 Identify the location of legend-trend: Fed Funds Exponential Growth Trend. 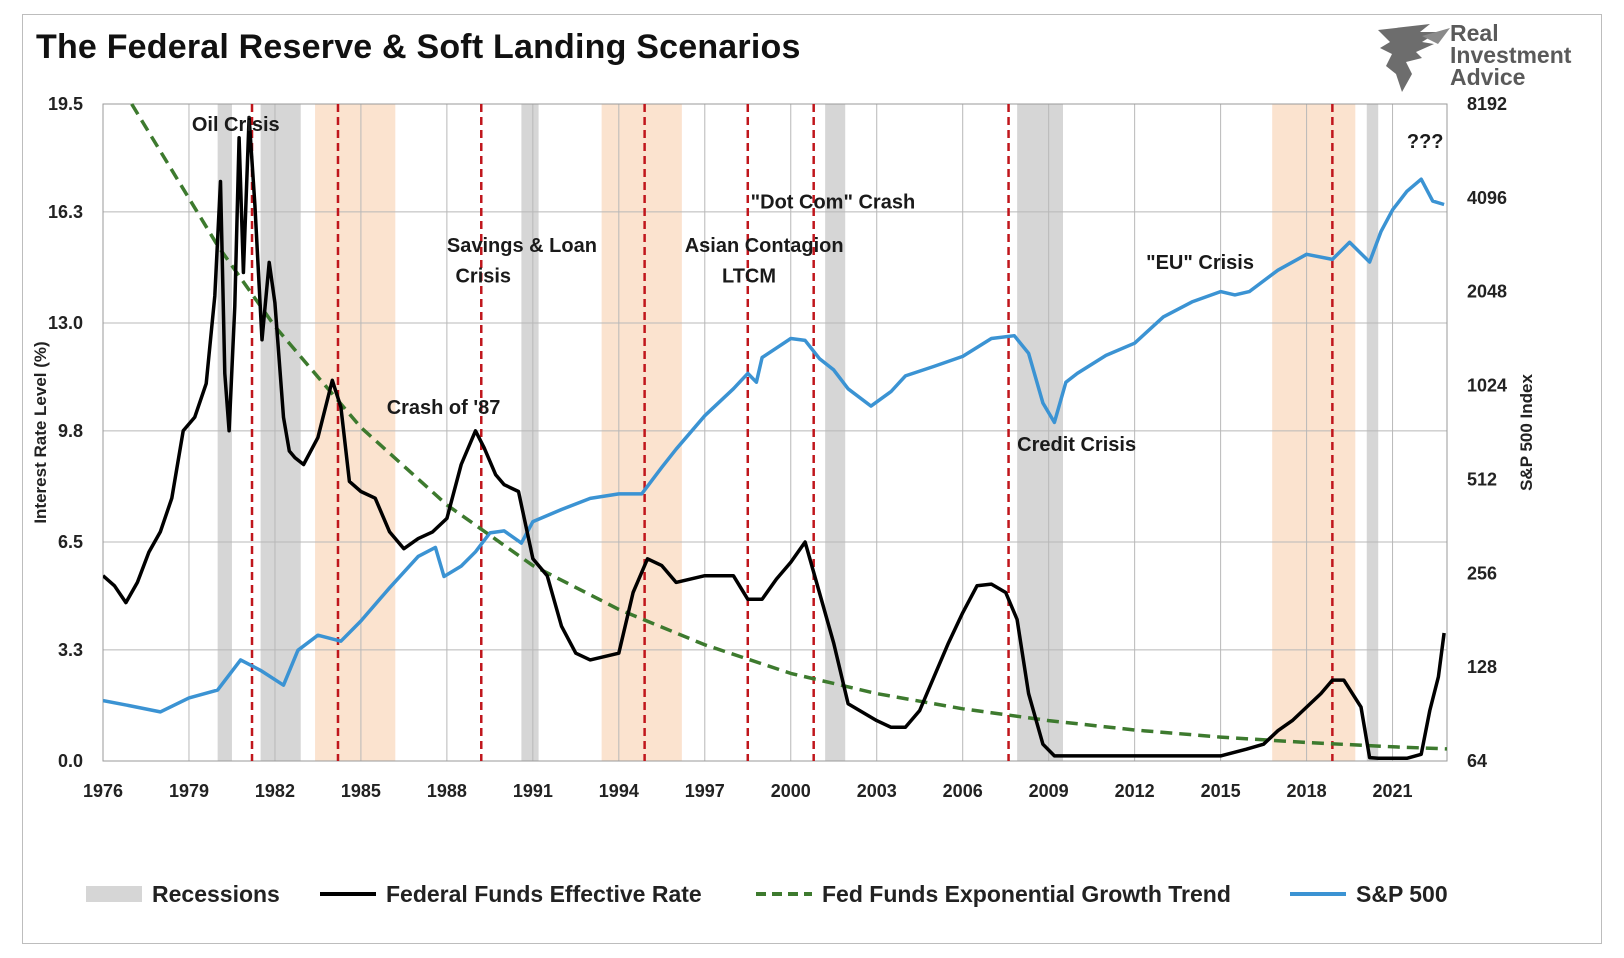
(993, 894).